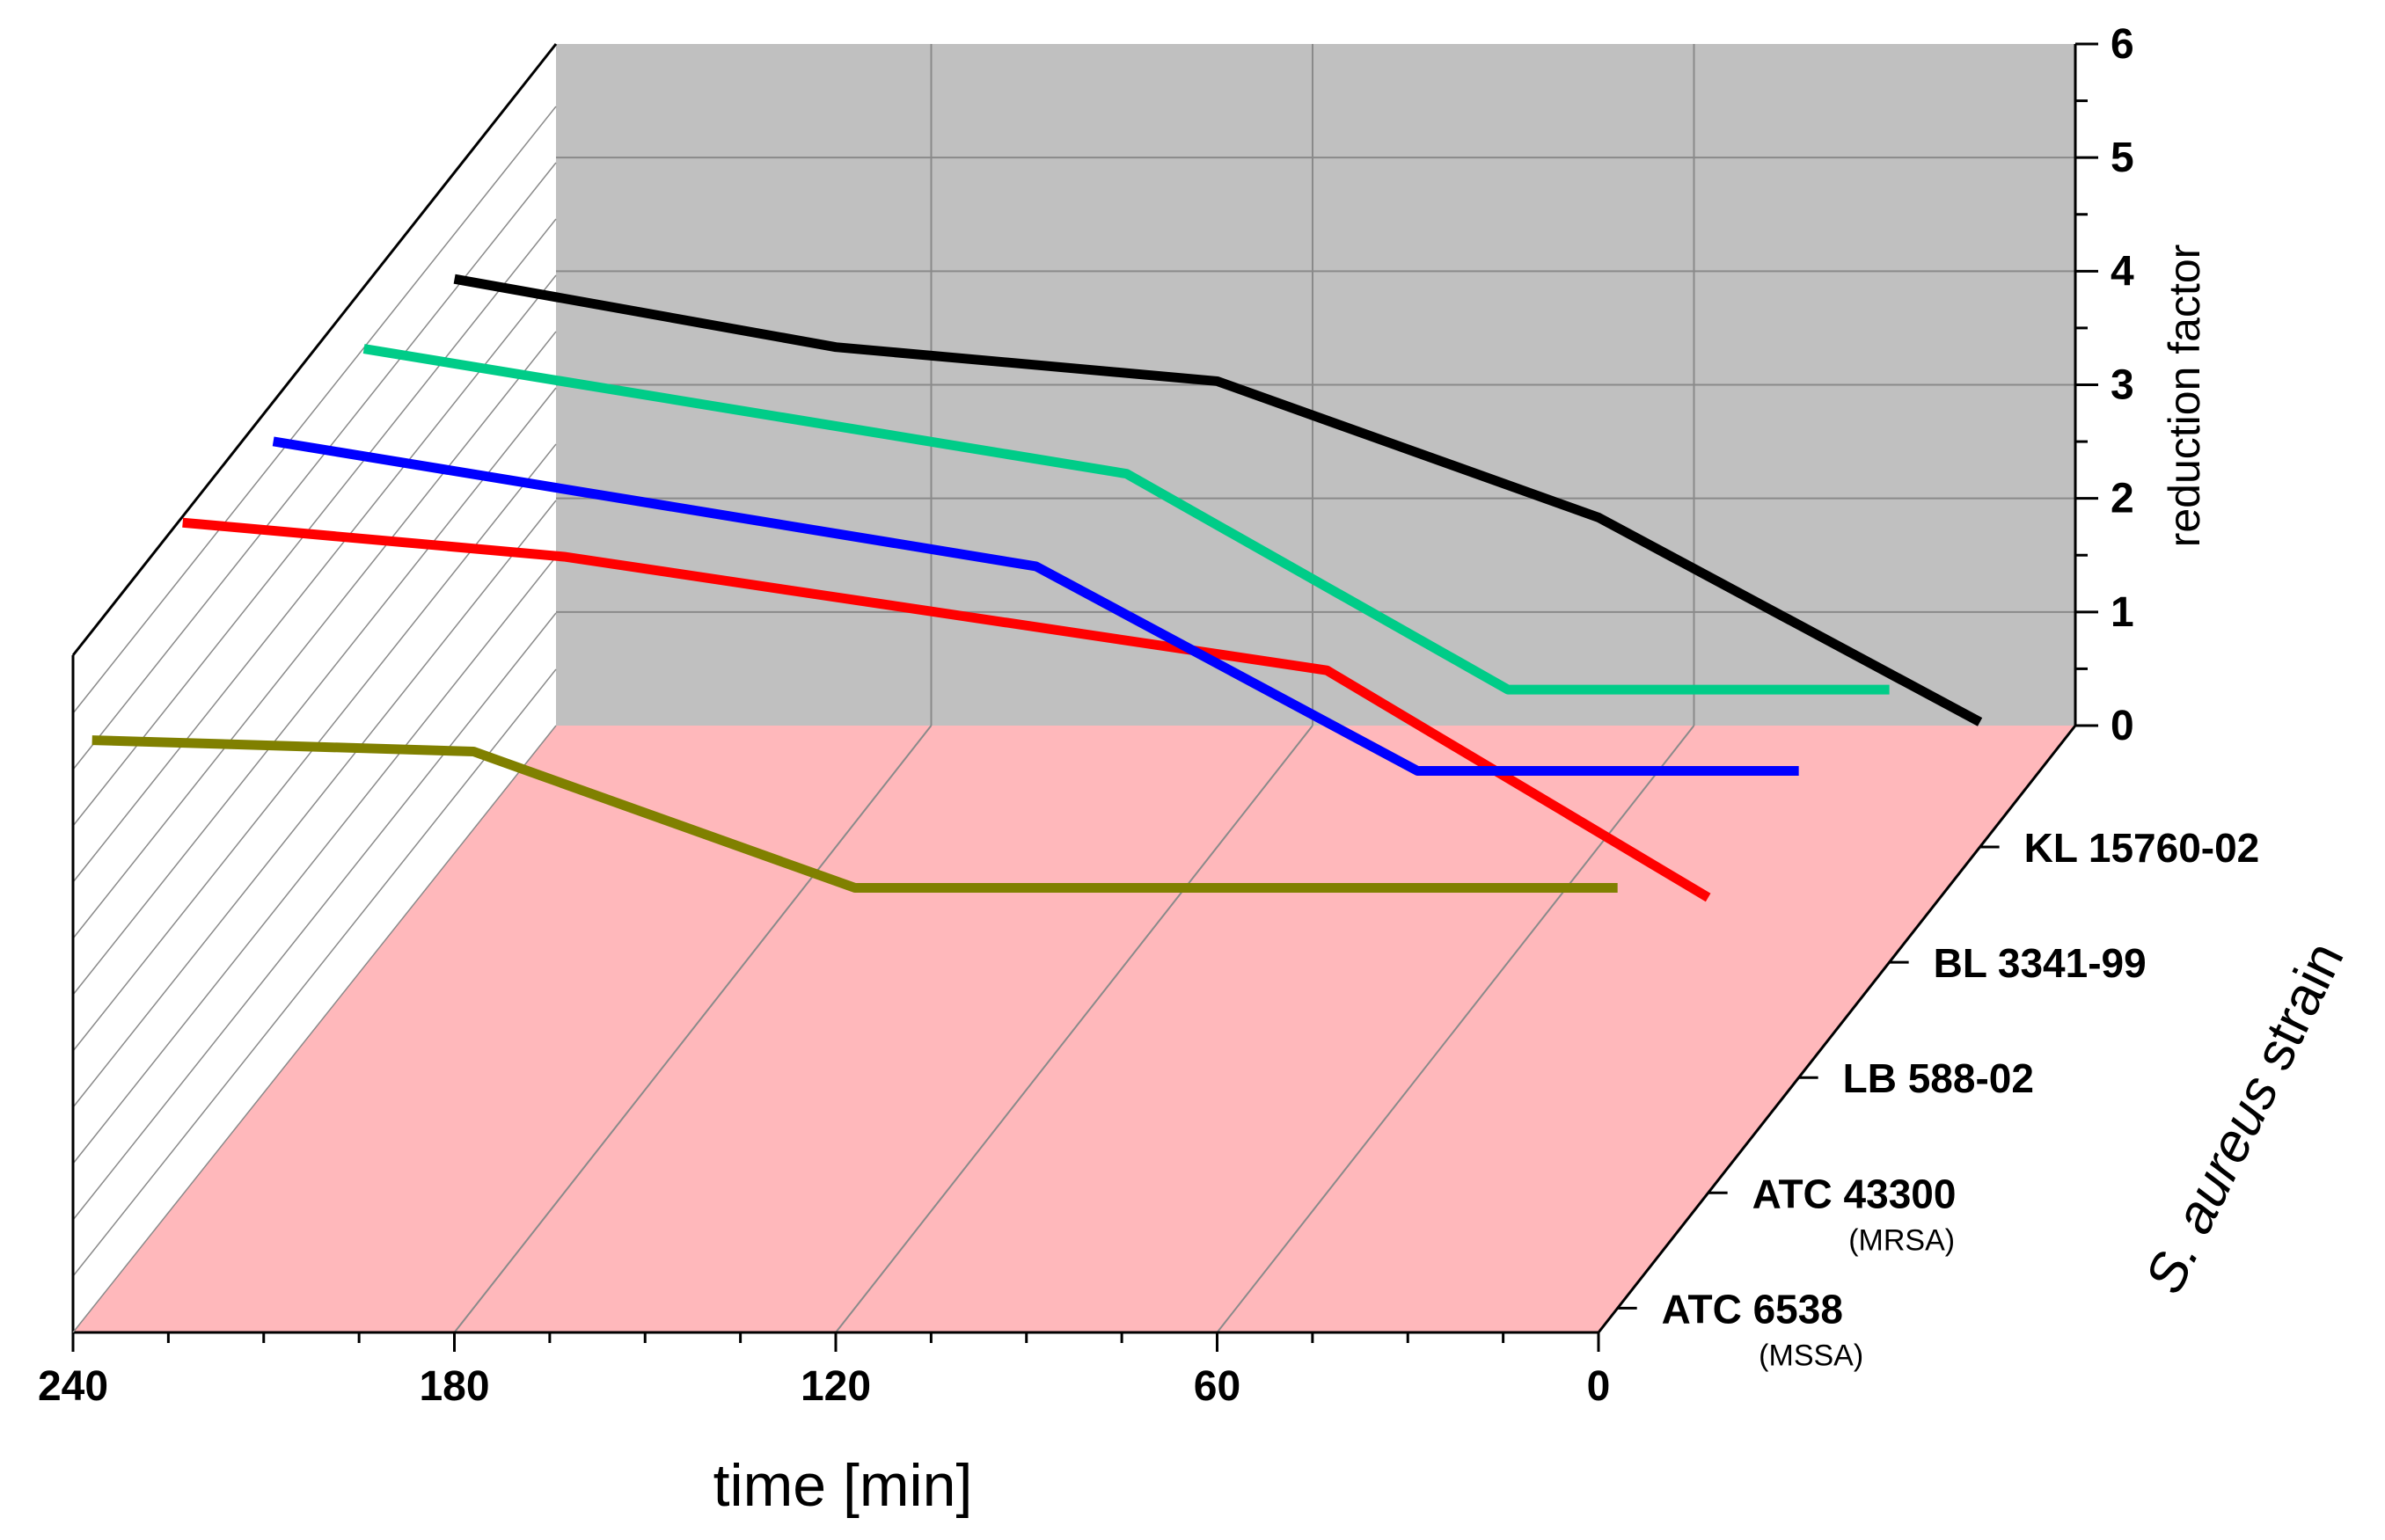 The height and width of the screenshot is (1540, 2385). Describe the element at coordinates (314, 1029) in the screenshot. I see `left-floor-edge` at that location.